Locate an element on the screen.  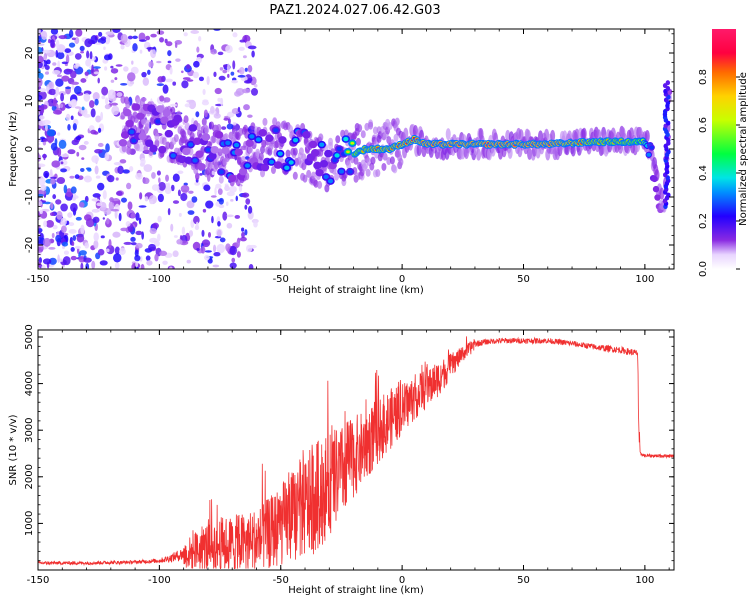
x-tick-label: 50 is located at coordinates (523, 279).